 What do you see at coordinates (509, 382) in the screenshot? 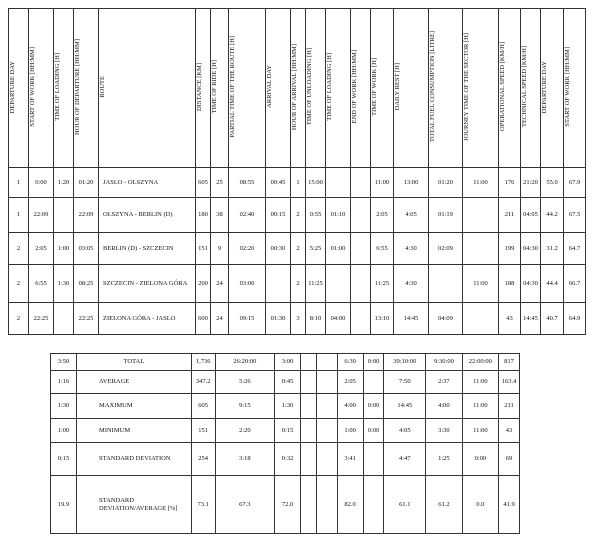
I see `cell: 163.4` at bounding box center [509, 382].